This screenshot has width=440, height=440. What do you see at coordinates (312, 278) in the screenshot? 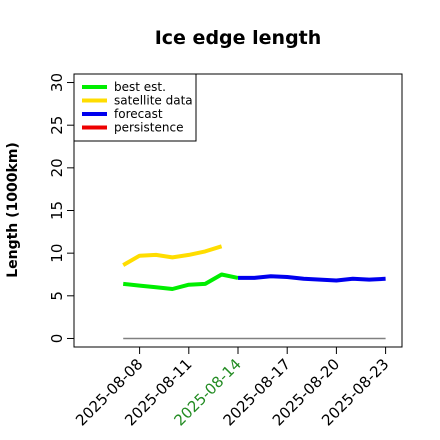
I see `series-line-forecast` at bounding box center [312, 278].